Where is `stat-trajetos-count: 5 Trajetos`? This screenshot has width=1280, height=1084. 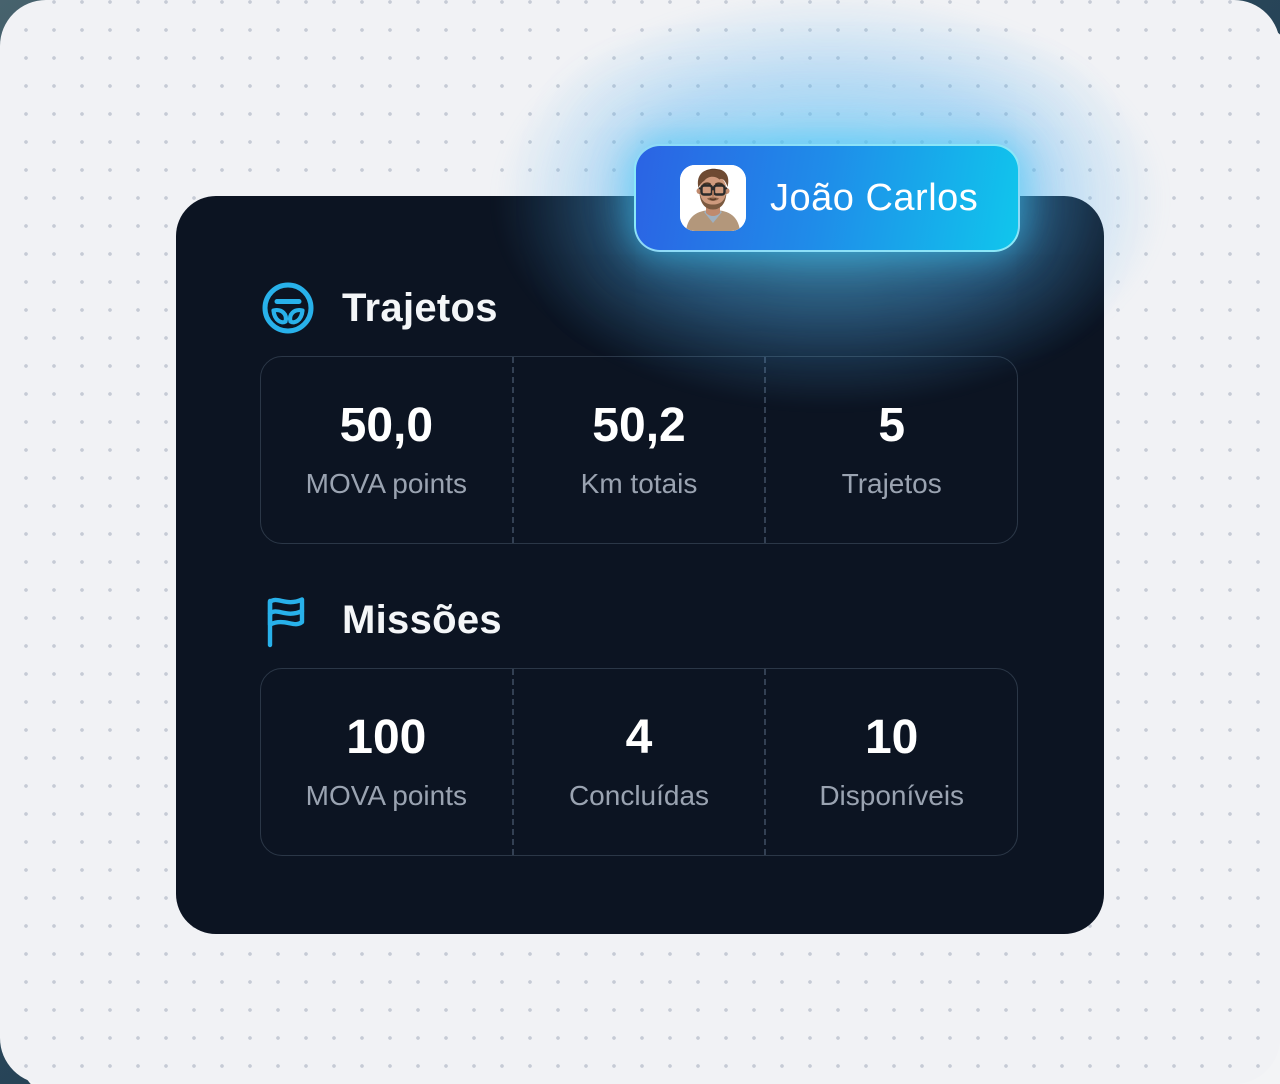
stat-trajetos-count: 5 Trajetos is located at coordinates (890, 450).